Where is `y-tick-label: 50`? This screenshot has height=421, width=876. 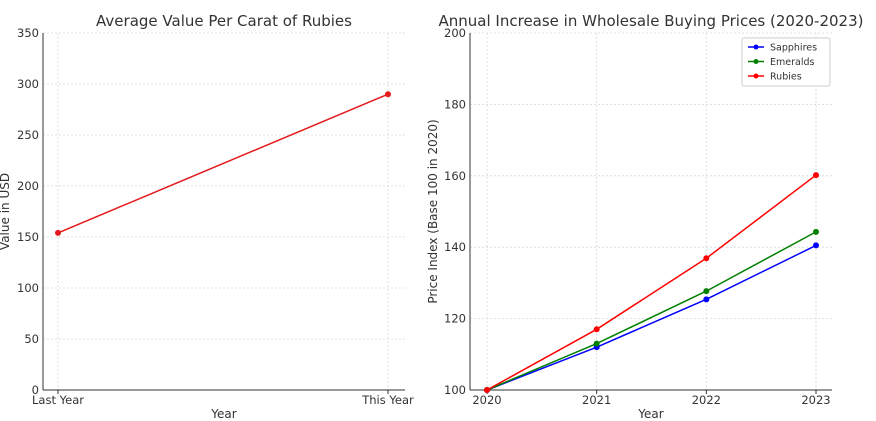
y-tick-label: 50 is located at coordinates (31, 339).